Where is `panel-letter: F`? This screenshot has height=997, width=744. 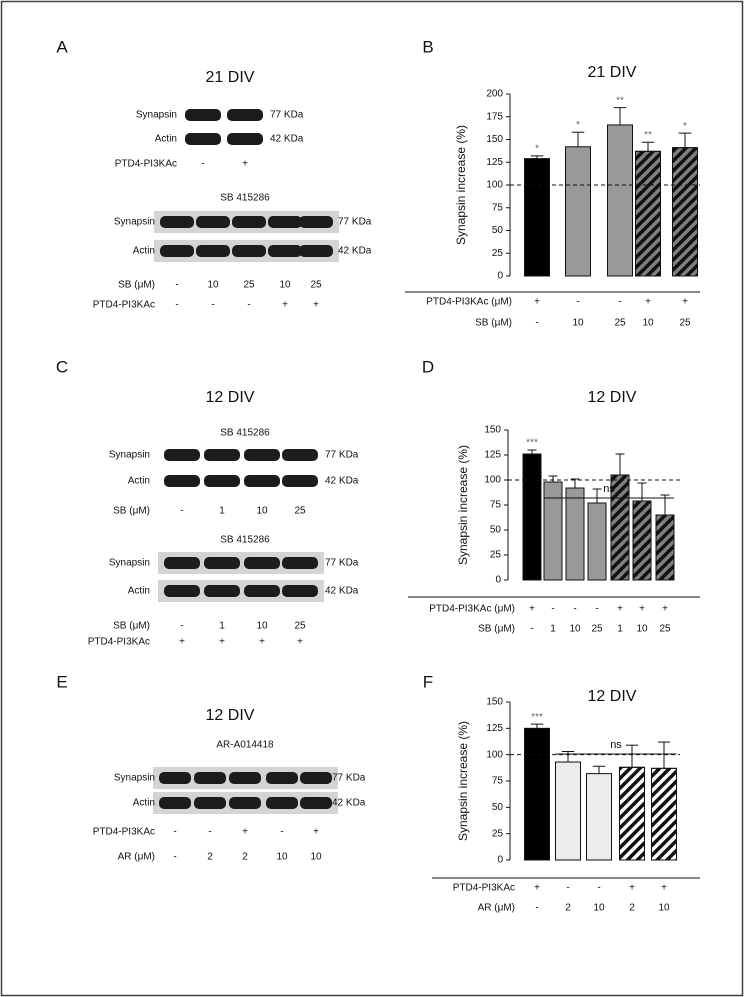
panel-letter: F is located at coordinates (428, 681).